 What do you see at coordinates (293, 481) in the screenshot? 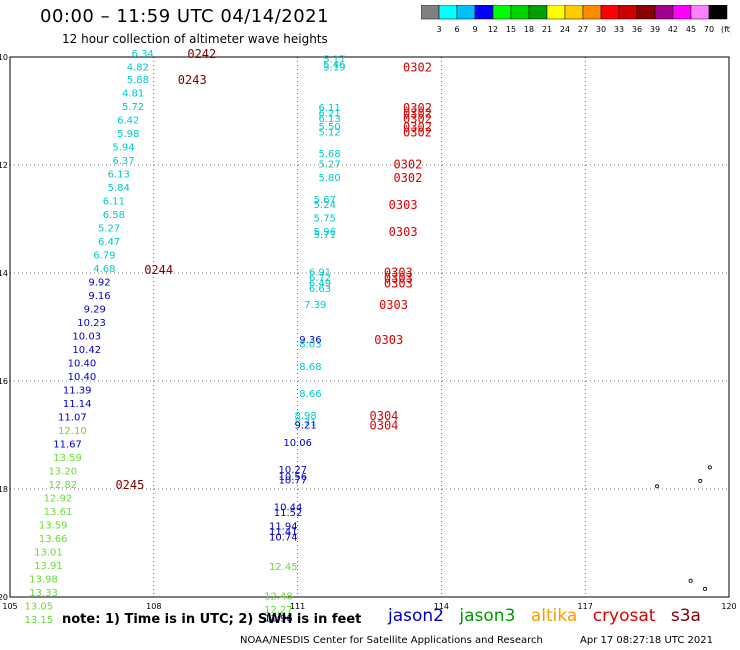
I see `wave-height-label: 10.77` at bounding box center [293, 481].